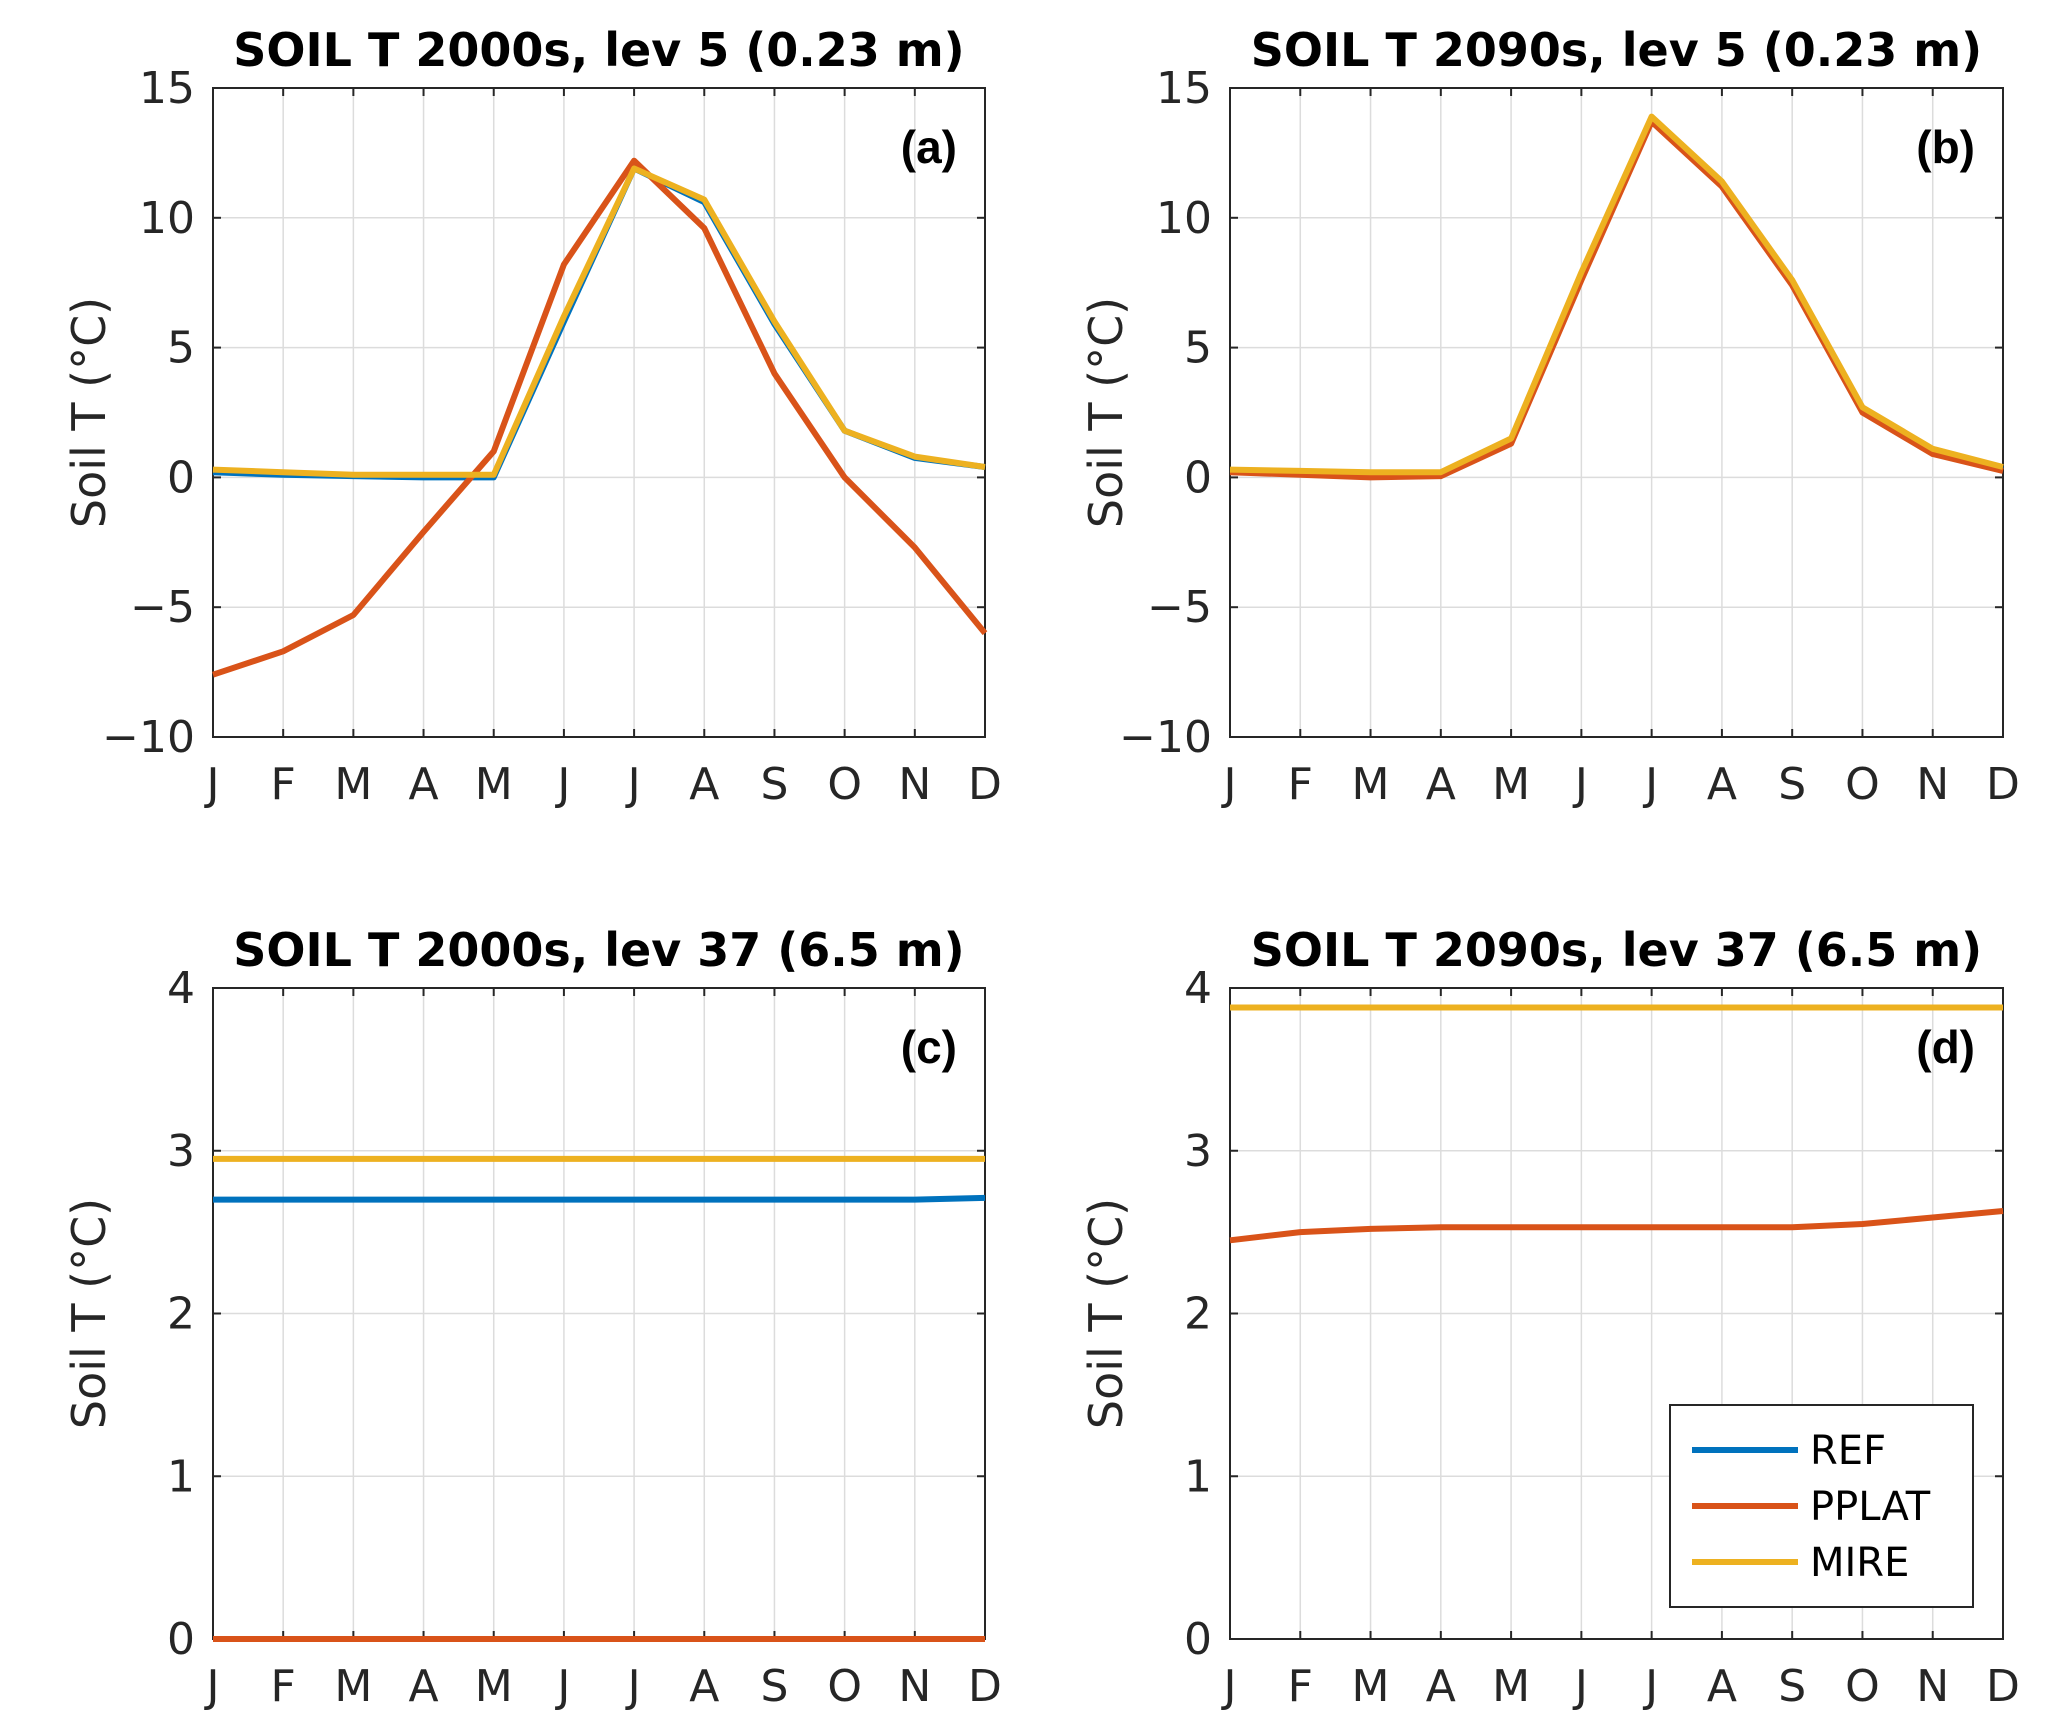  What do you see at coordinates (1616, 1124) in the screenshot?
I see `series-group-d` at bounding box center [1616, 1124].